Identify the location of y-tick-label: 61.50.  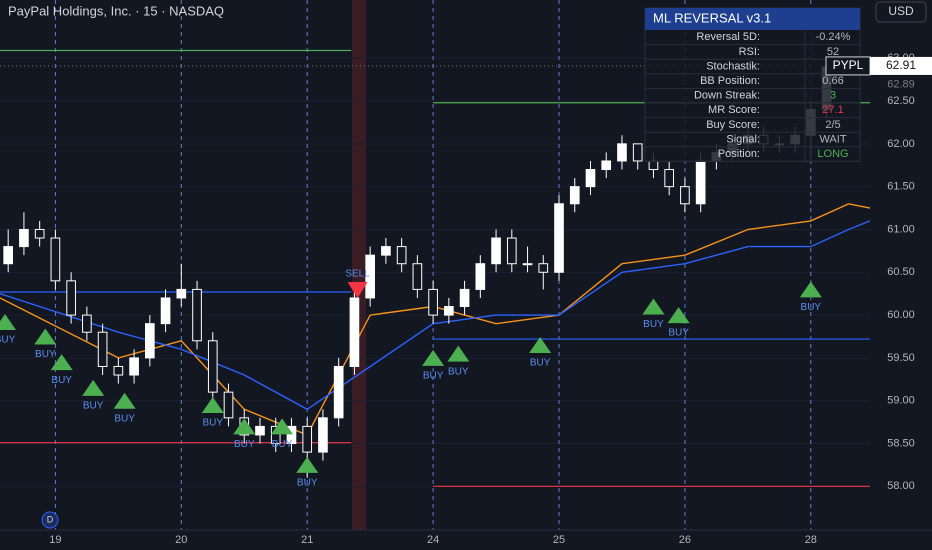
(901, 187).